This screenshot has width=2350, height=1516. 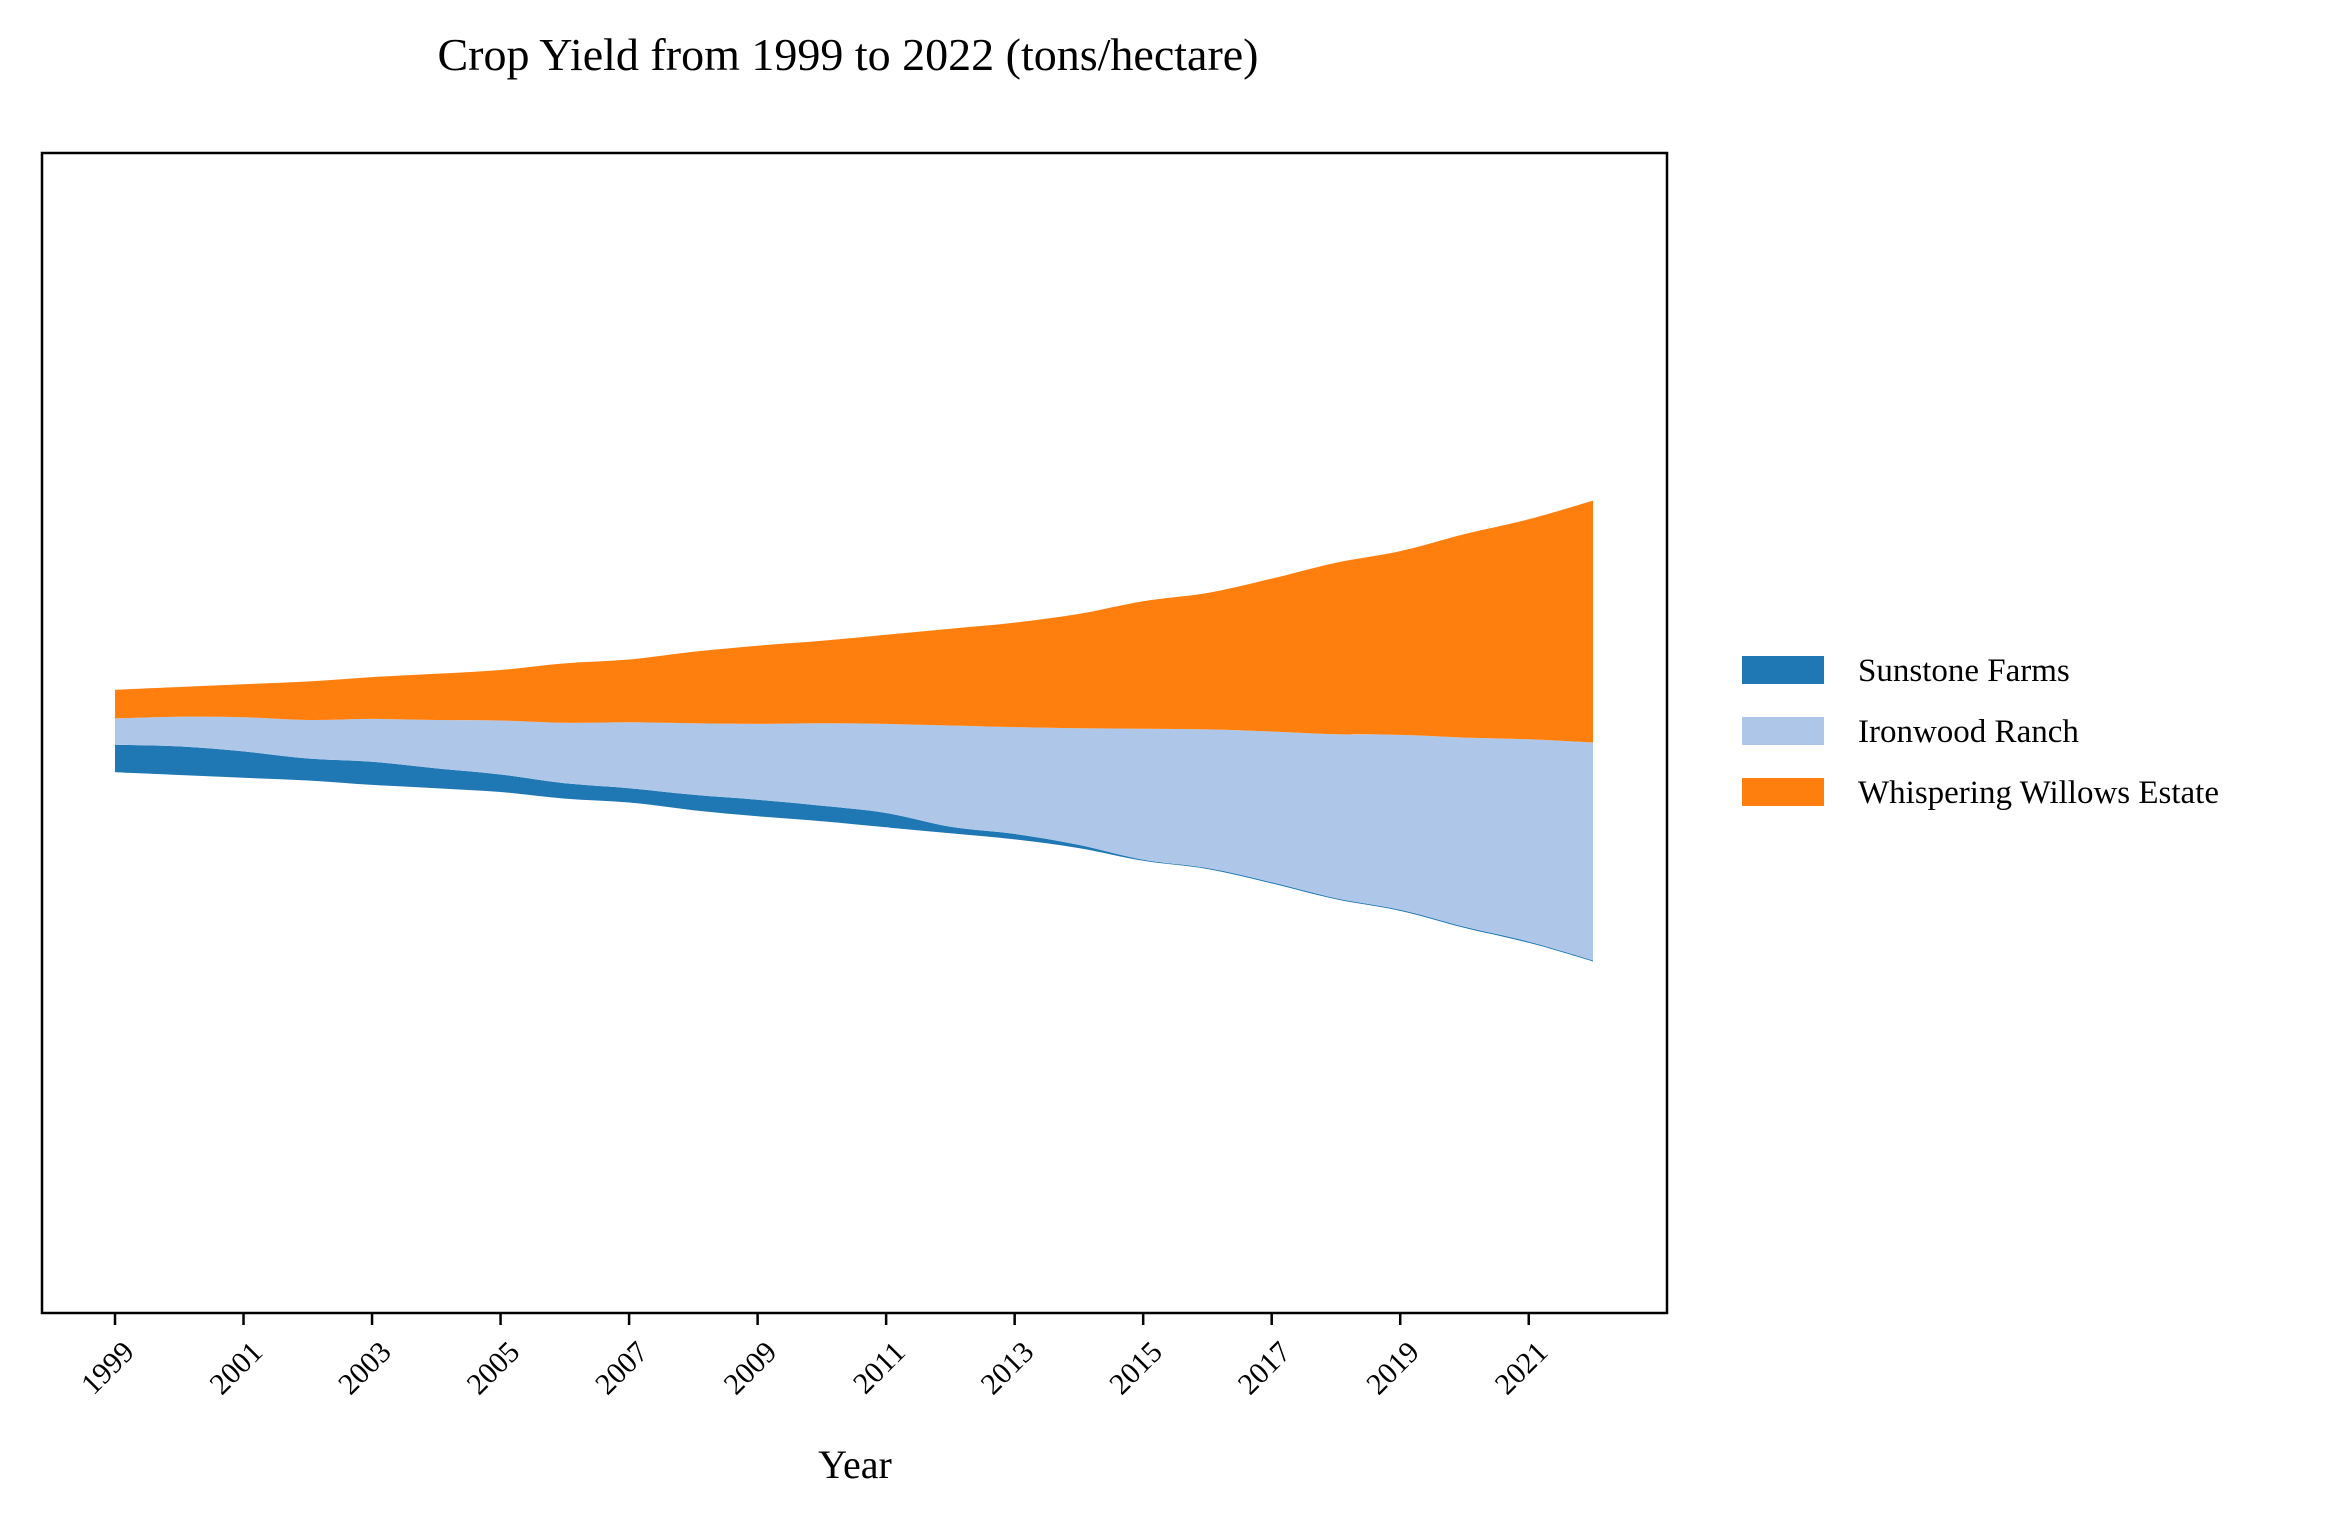 I want to click on x-tick-label-2021: 2021, so click(x=1522, y=1368).